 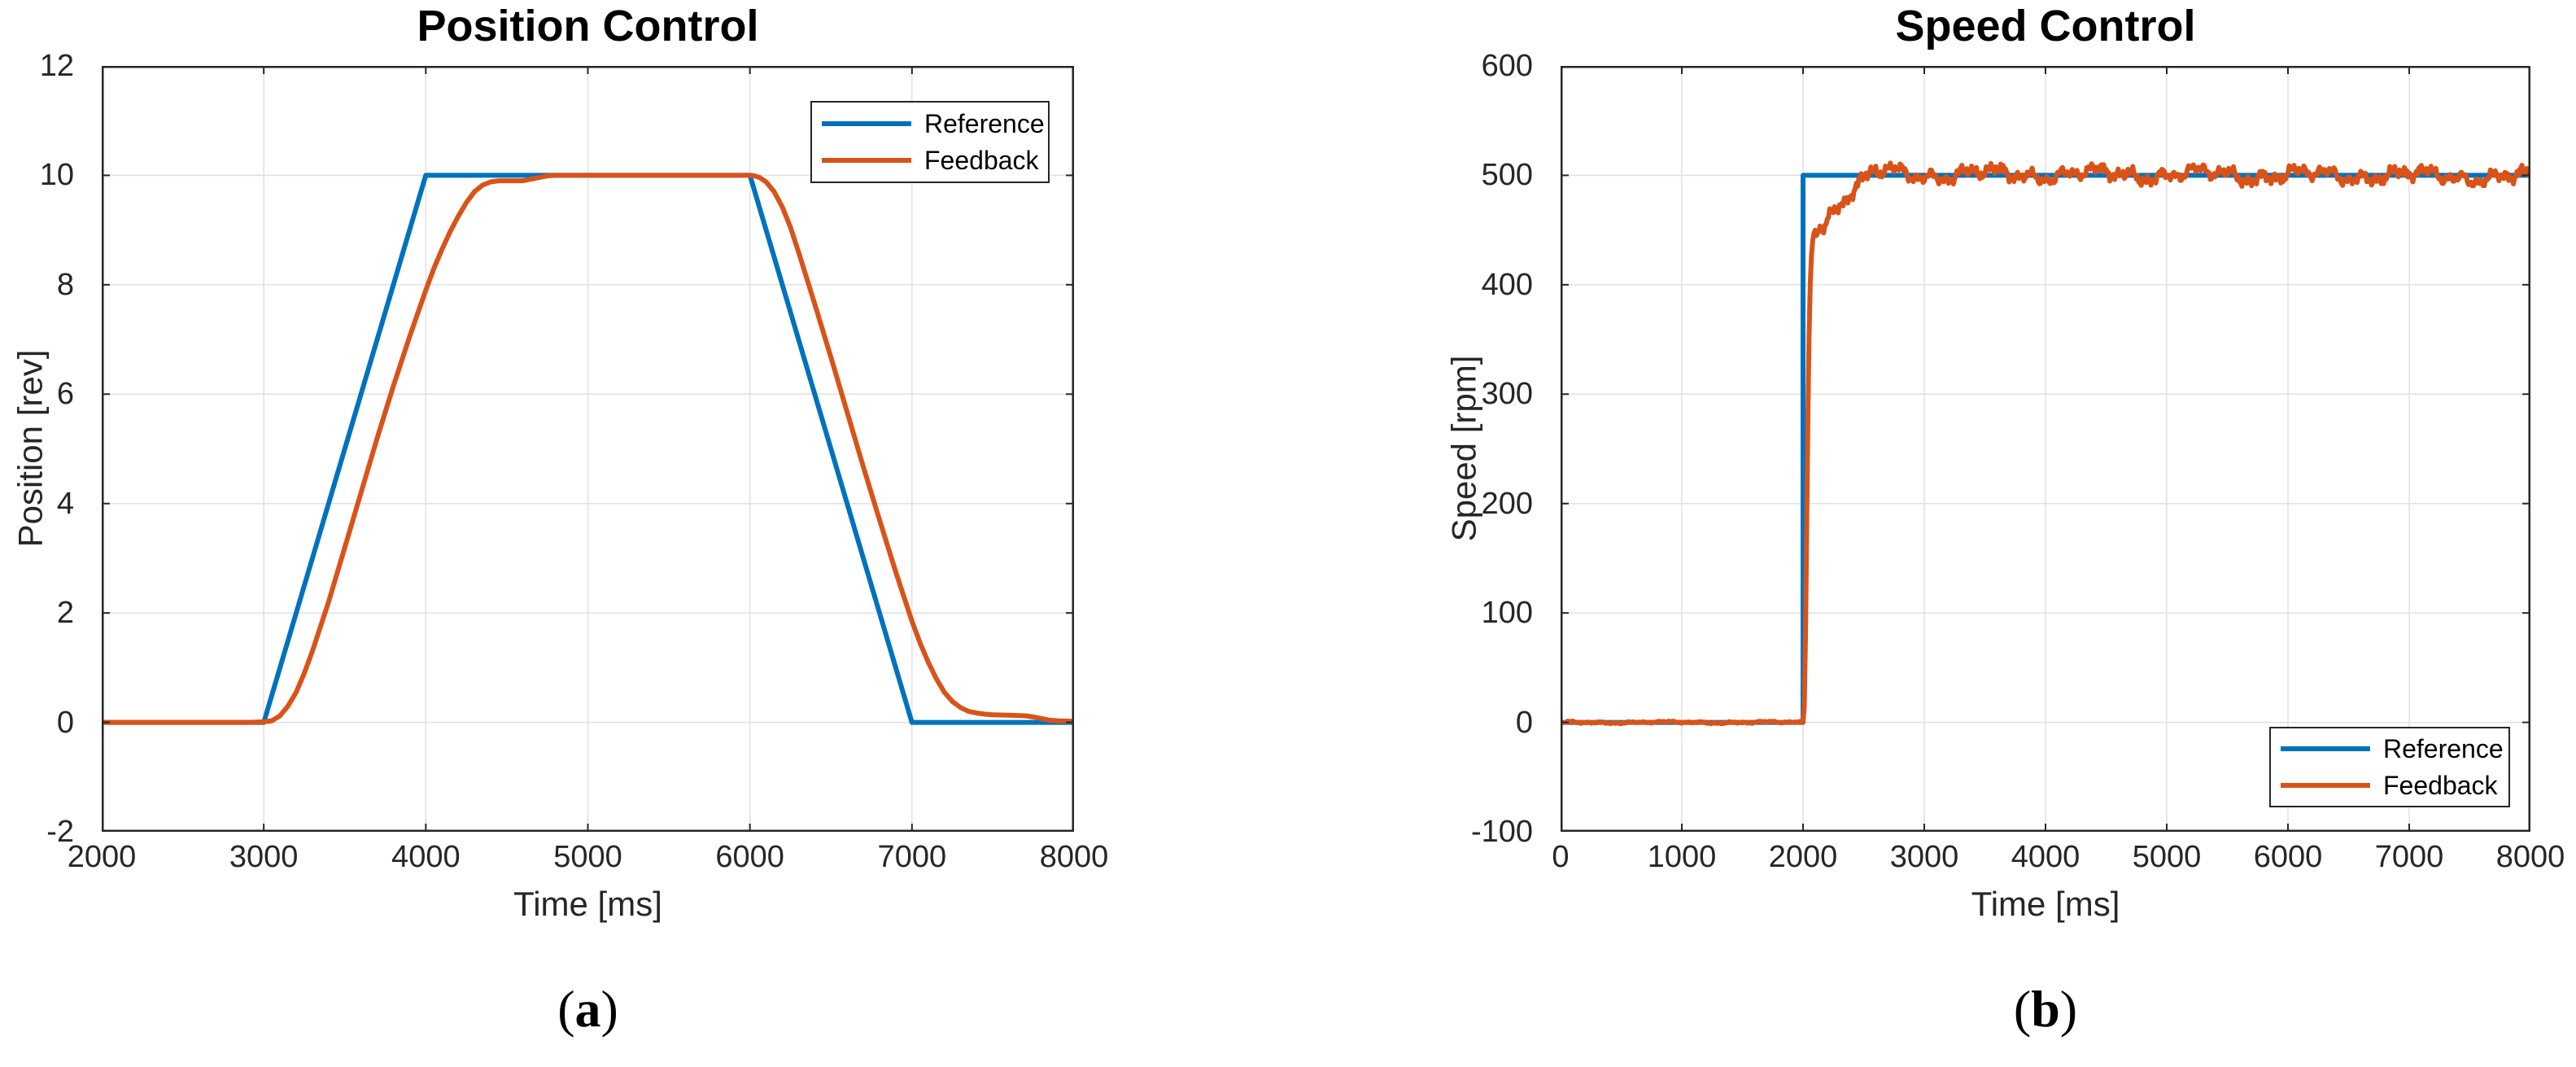 What do you see at coordinates (1463, 449) in the screenshot?
I see `y-axis-label: Speed [rpm]` at bounding box center [1463, 449].